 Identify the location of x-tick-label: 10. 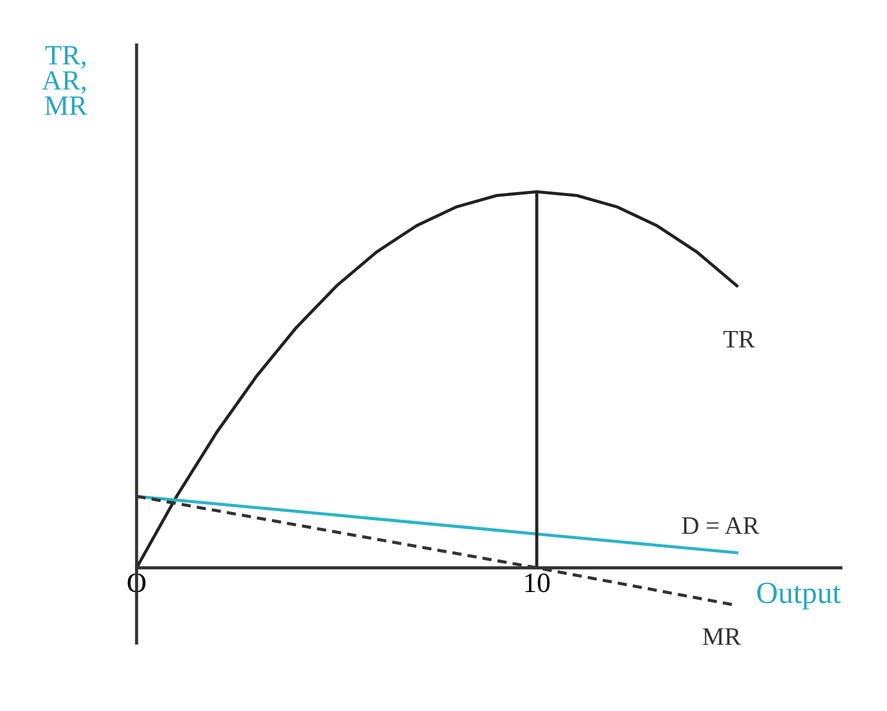
(537, 582).